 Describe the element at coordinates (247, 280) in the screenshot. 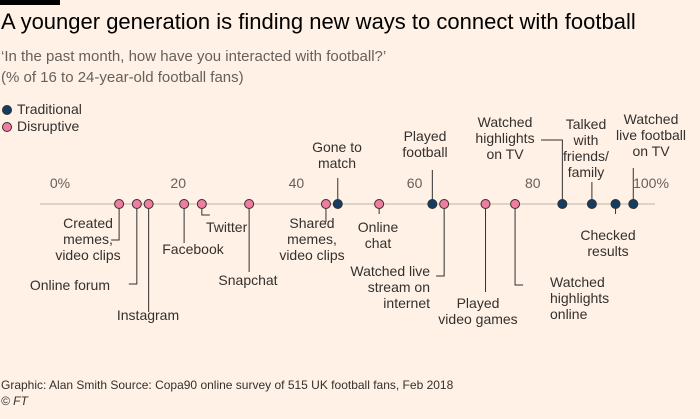

I see `point-label: Snapchat` at that location.